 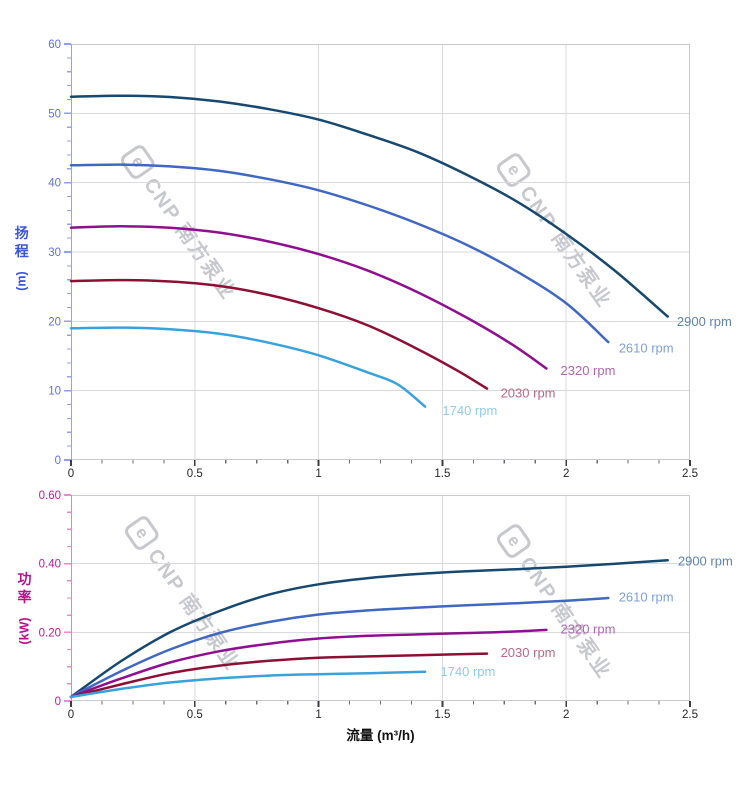 What do you see at coordinates (50, 496) in the screenshot?
I see `y-tick-label: 0.60` at bounding box center [50, 496].